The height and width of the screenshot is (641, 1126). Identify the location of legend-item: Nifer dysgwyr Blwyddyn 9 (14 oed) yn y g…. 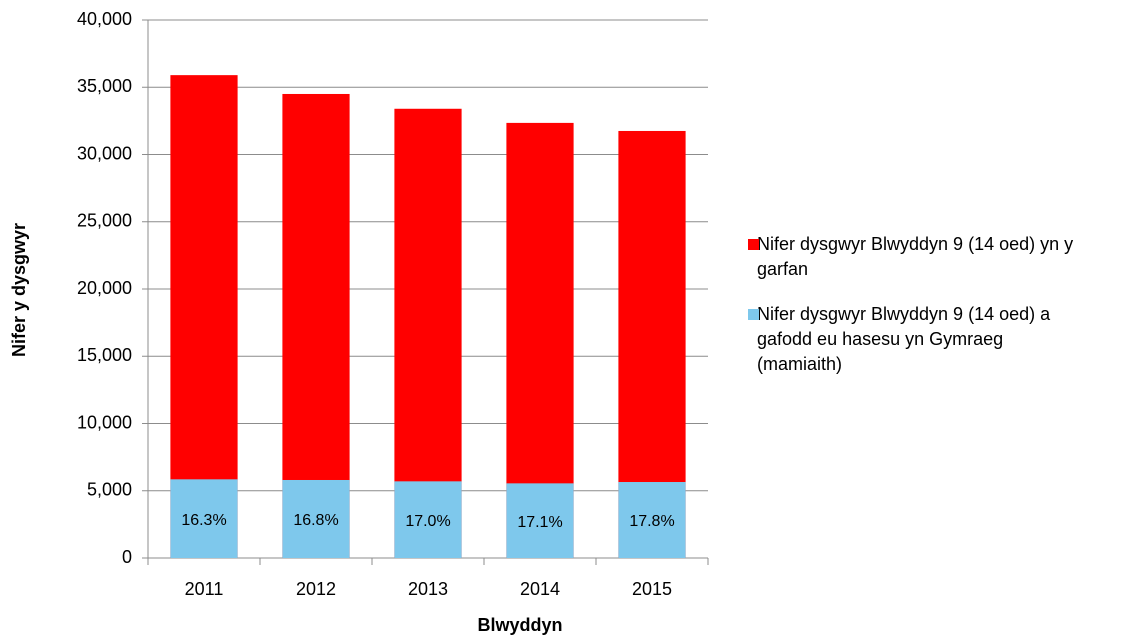
(918, 257).